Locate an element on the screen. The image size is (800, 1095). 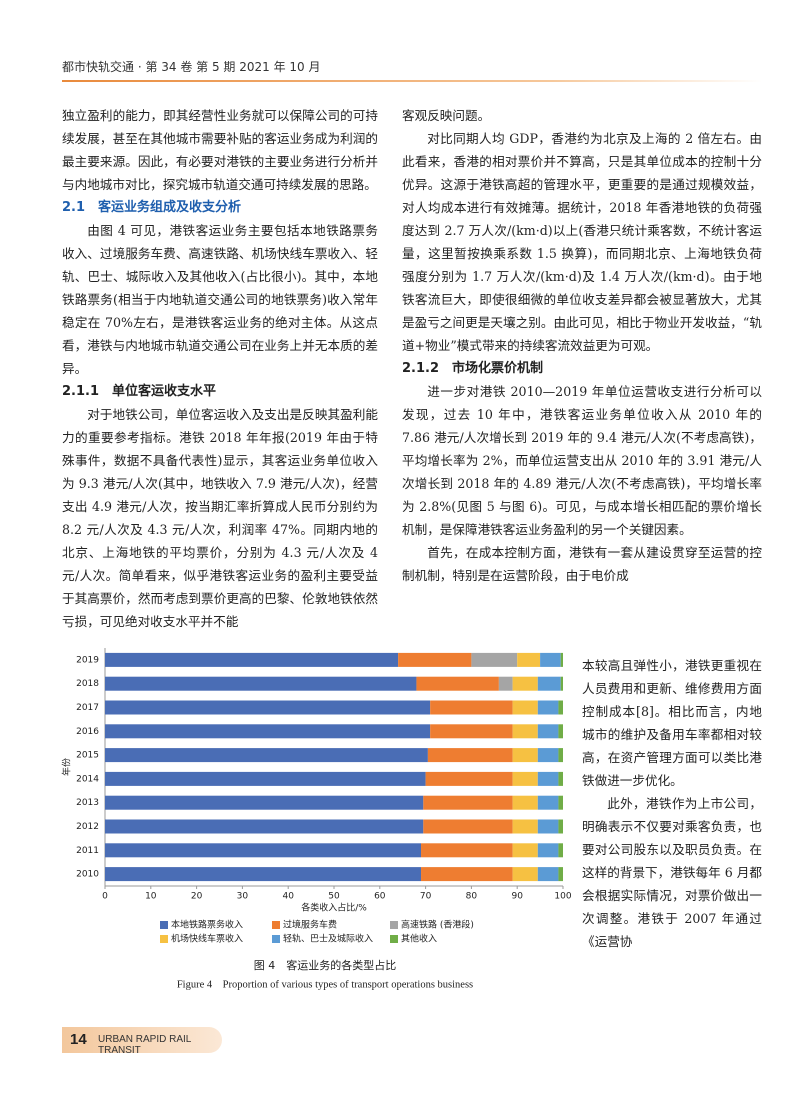
header-rule is located at coordinates (412, 81).